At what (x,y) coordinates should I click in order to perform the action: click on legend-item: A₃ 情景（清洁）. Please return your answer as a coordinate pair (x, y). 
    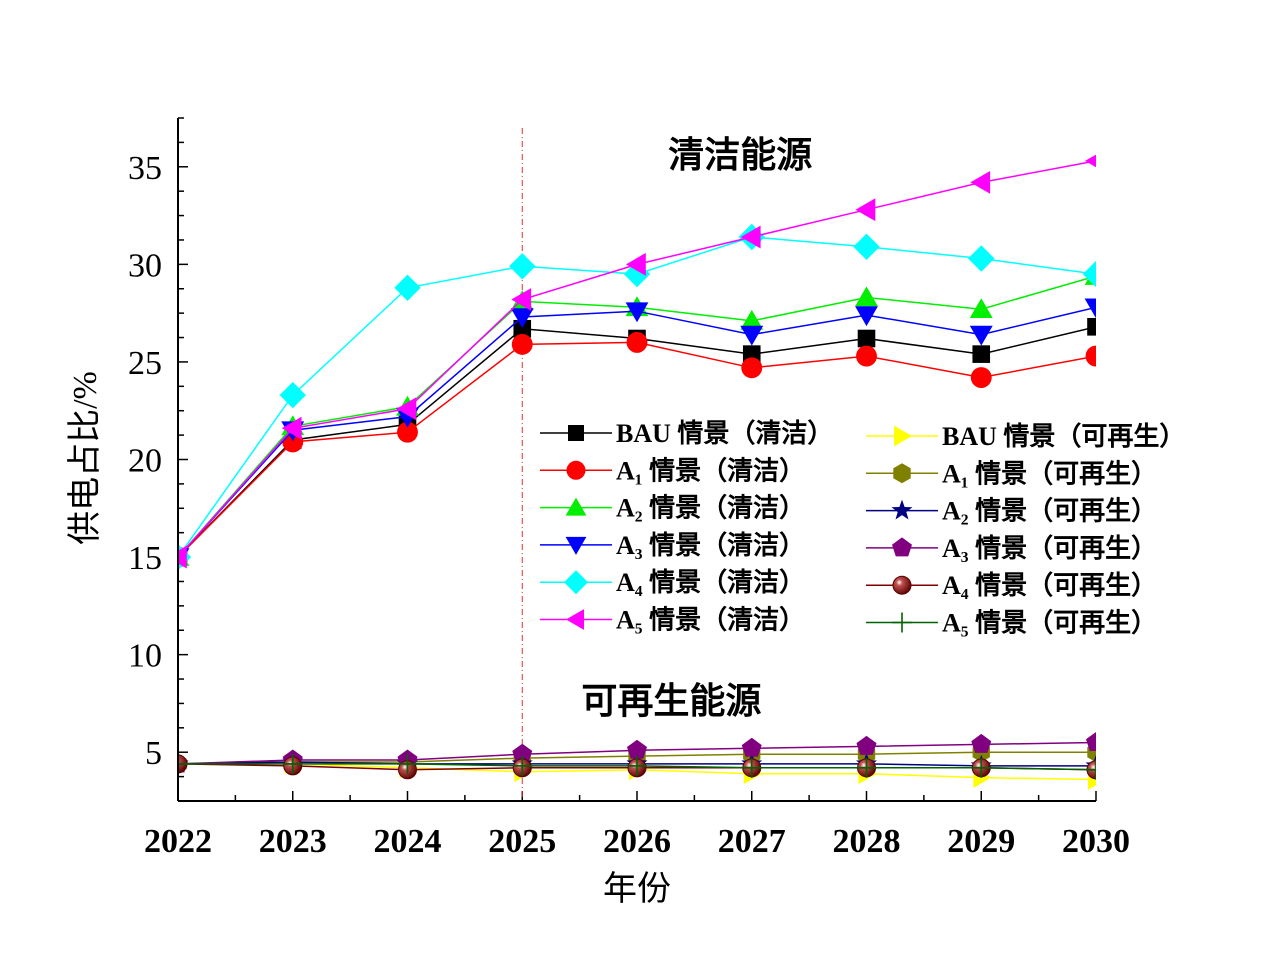
    Looking at the image, I should click on (672, 545).